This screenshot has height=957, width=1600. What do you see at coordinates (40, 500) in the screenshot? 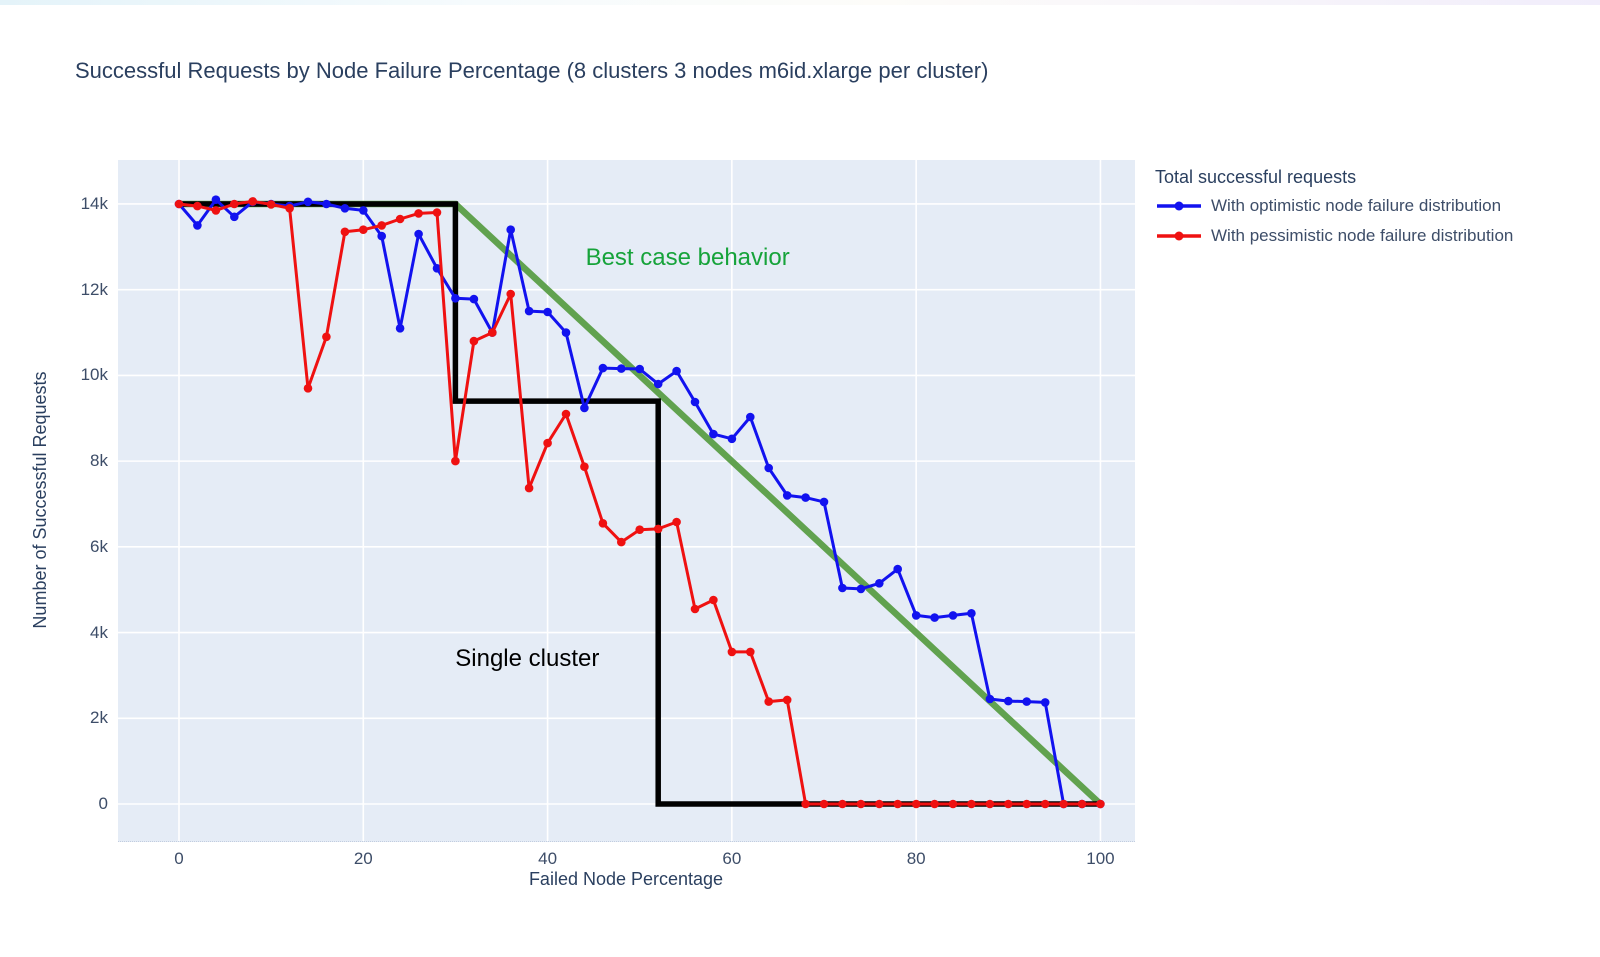
I see `y-axis-title: Number of Successful Requests` at bounding box center [40, 500].